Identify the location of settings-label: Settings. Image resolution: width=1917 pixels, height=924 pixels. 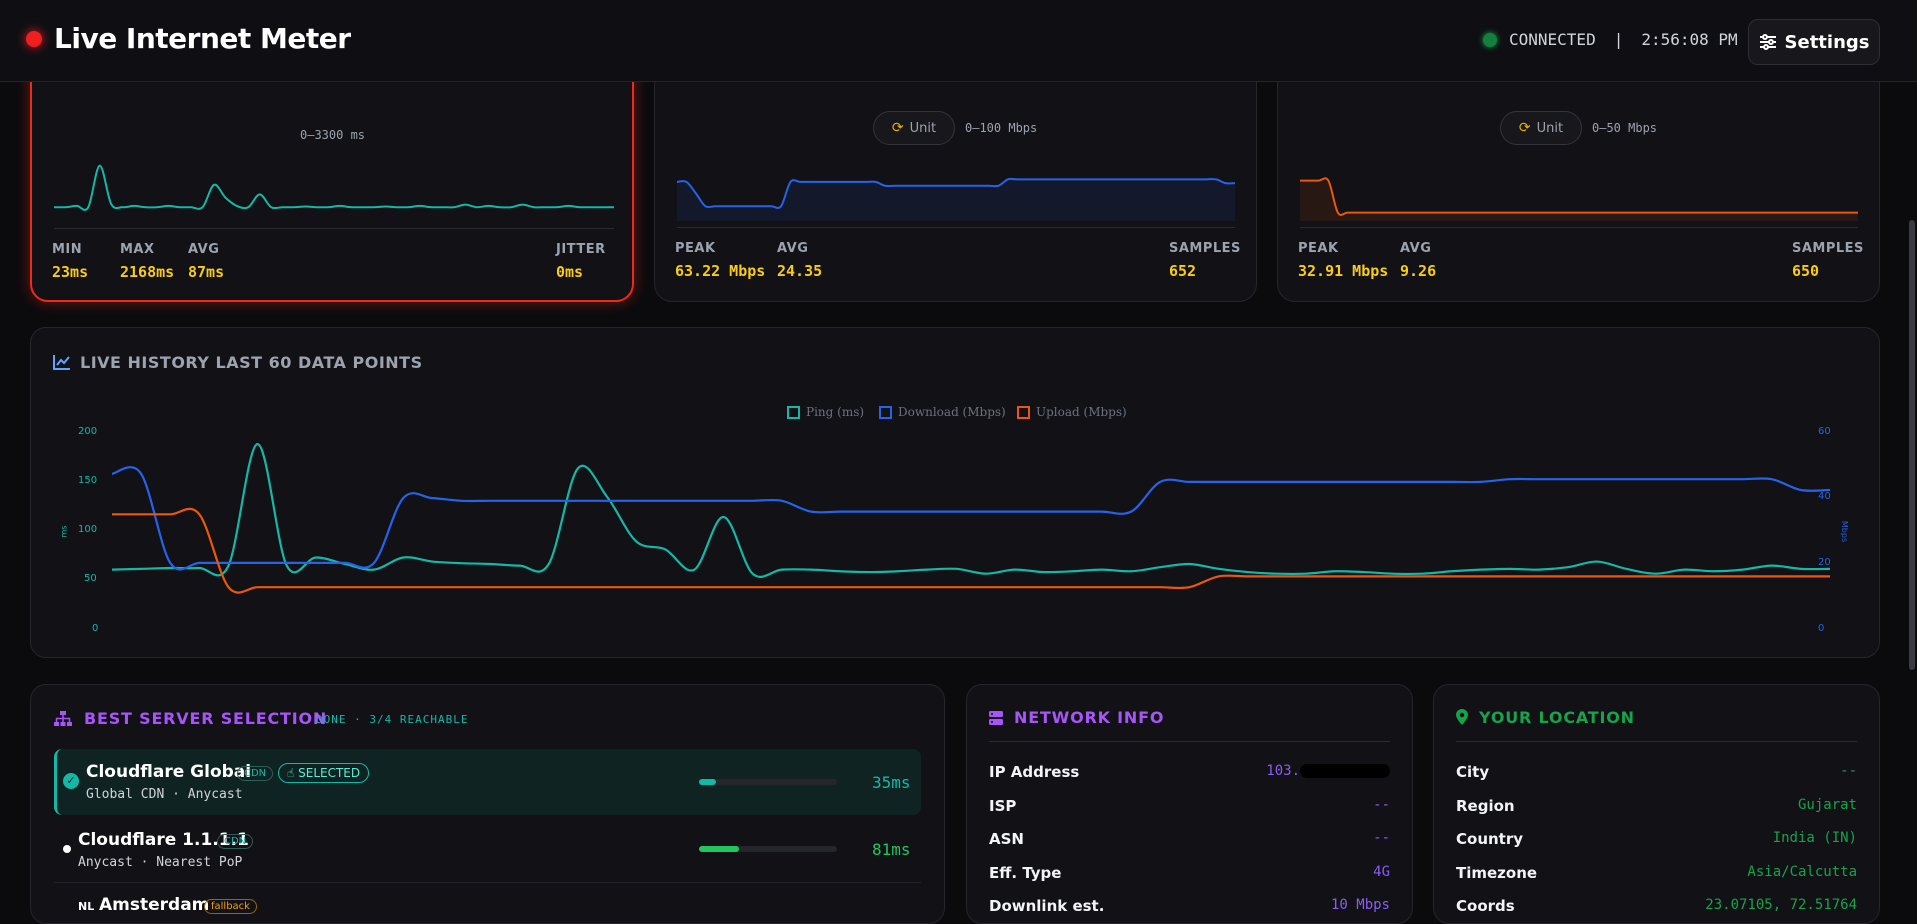
(1827, 42).